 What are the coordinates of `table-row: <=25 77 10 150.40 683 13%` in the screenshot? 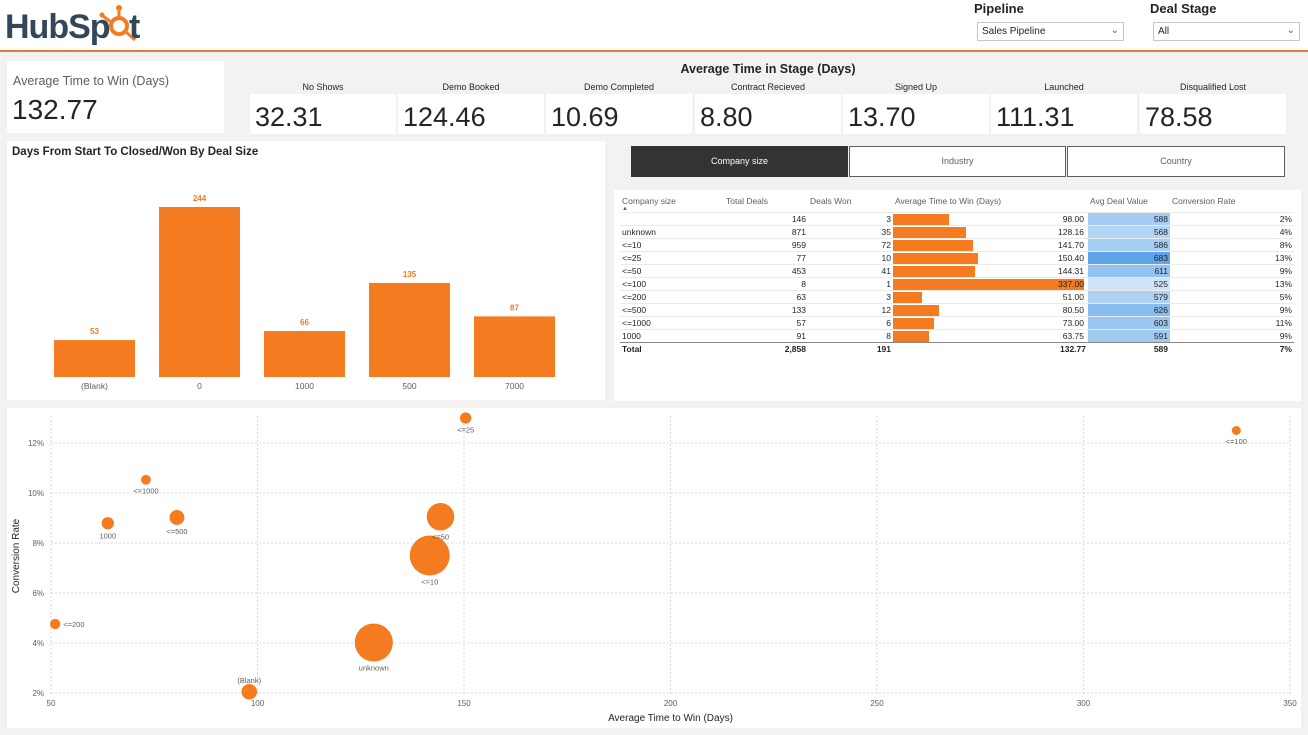 It's located at (957, 258).